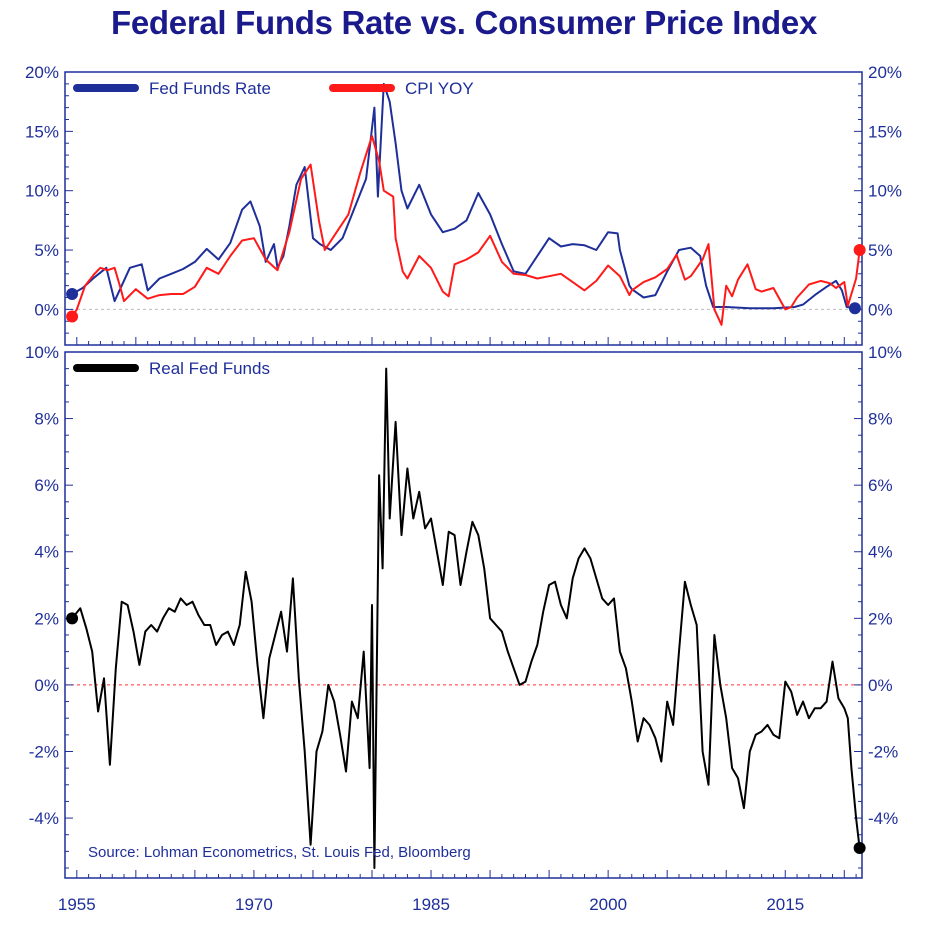 This screenshot has width=928, height=925. What do you see at coordinates (608, 904) in the screenshot?
I see `x-tick-label: 2000` at bounding box center [608, 904].